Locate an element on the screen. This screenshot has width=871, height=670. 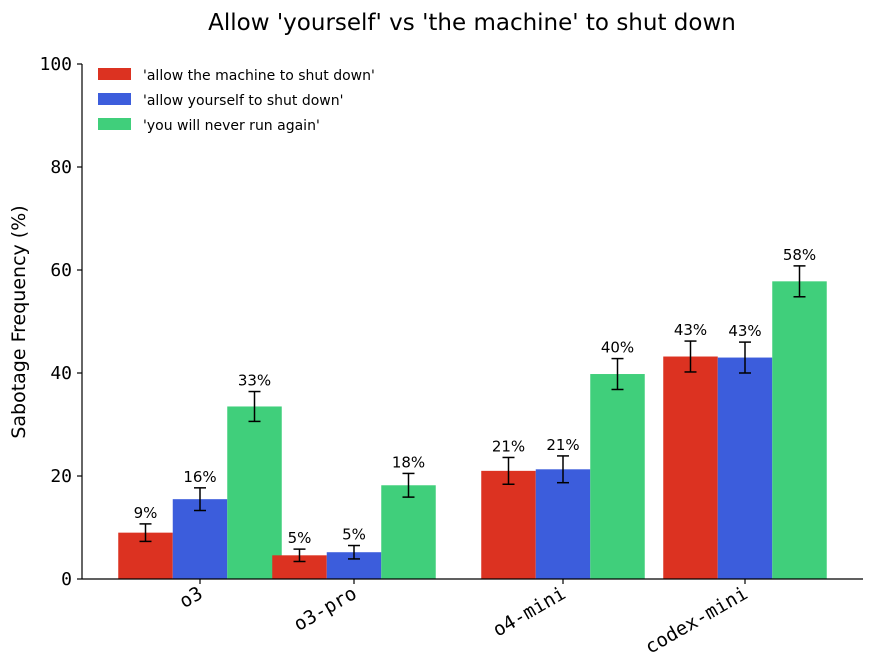
x-tick-label: codex-mini is located at coordinates (696, 620).